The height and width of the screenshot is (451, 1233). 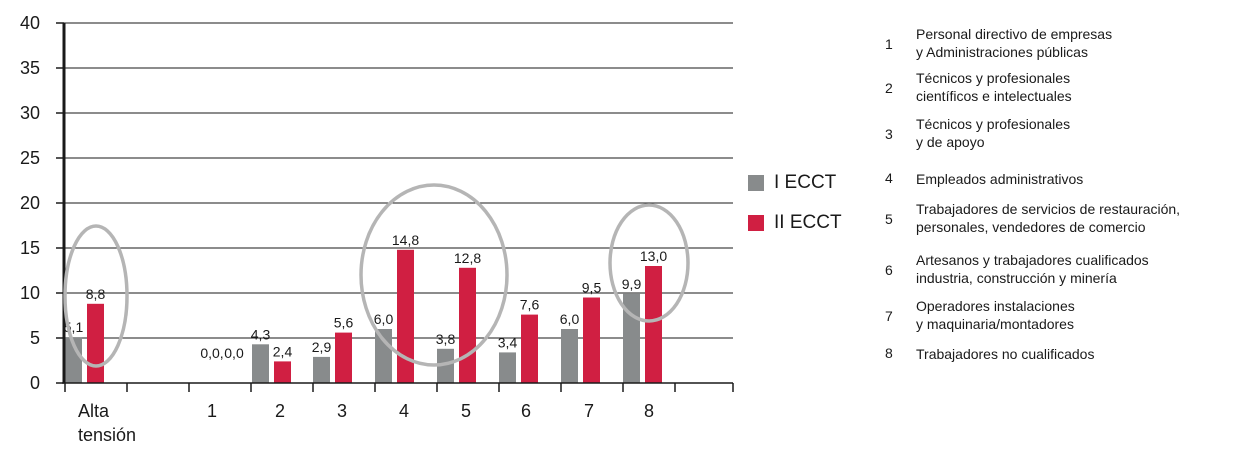 What do you see at coordinates (1002, 52) in the screenshot?
I see `occupation-text-line: y Administraciones públicas` at bounding box center [1002, 52].